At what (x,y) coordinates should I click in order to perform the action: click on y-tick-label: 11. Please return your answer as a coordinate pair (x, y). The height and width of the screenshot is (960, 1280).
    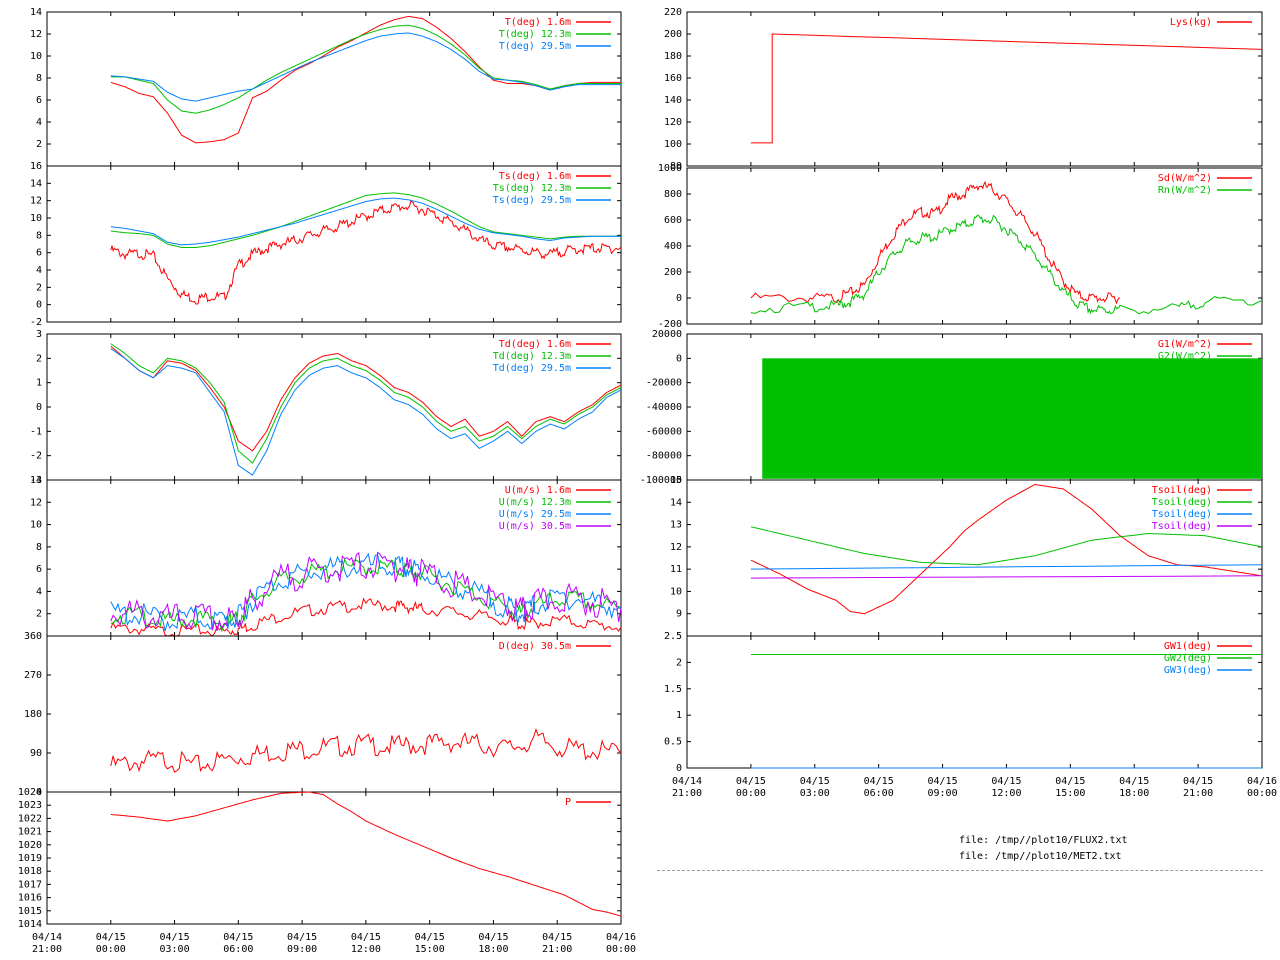
    Looking at the image, I should click on (676, 569).